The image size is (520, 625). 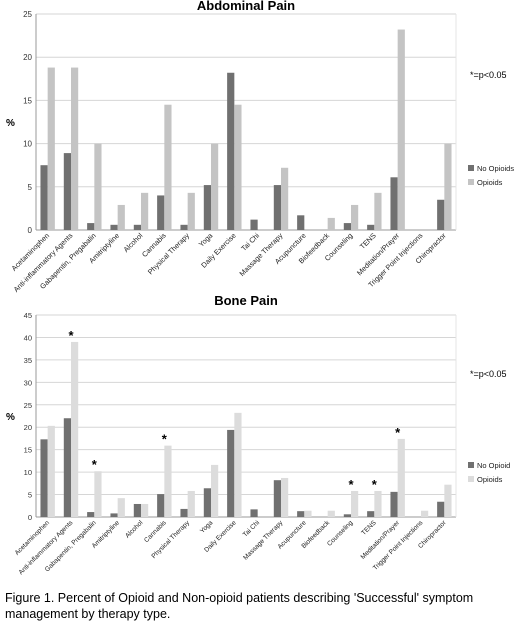 What do you see at coordinates (488, 374) in the screenshot?
I see `chart2-annotation: *=p<0.05` at bounding box center [488, 374].